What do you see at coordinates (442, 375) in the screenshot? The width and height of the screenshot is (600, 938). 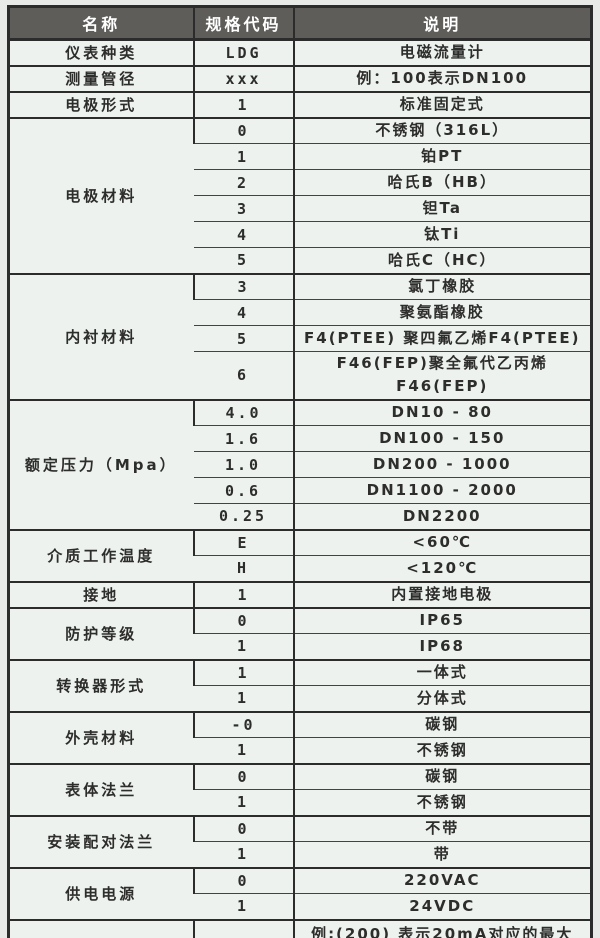 I see `spec-desc-cell: F46(FEP)聚全氟代乙丙烯F46(FEP)` at bounding box center [442, 375].